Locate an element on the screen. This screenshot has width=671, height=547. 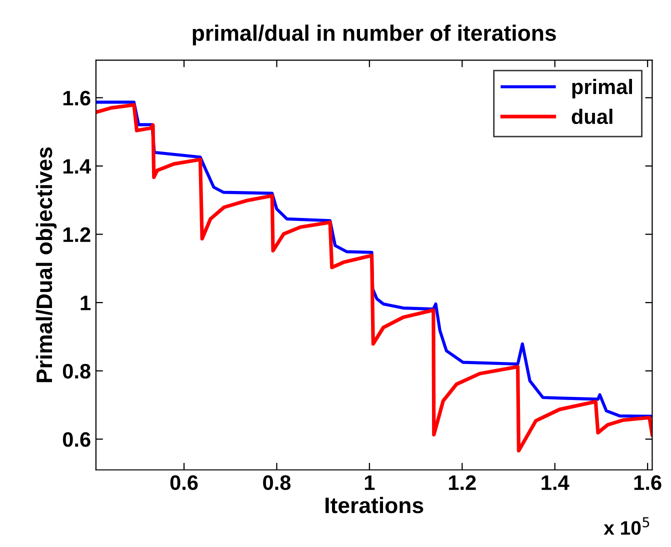
legend-label: dual is located at coordinates (592, 116).